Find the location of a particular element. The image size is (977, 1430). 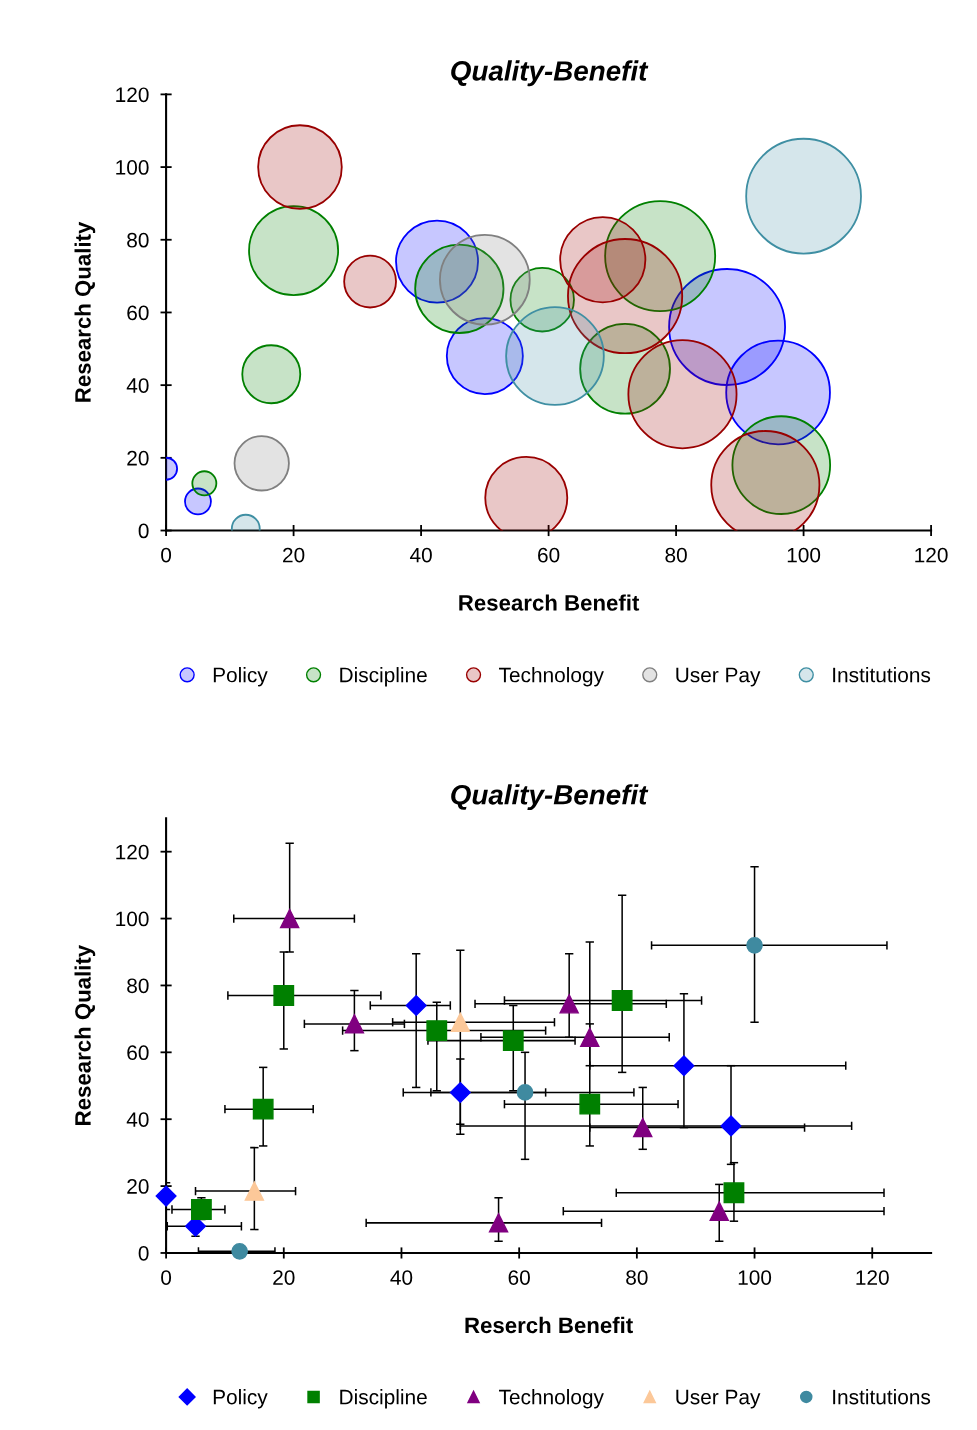

x-axis-title: Research Benefit is located at coordinates (549, 602).